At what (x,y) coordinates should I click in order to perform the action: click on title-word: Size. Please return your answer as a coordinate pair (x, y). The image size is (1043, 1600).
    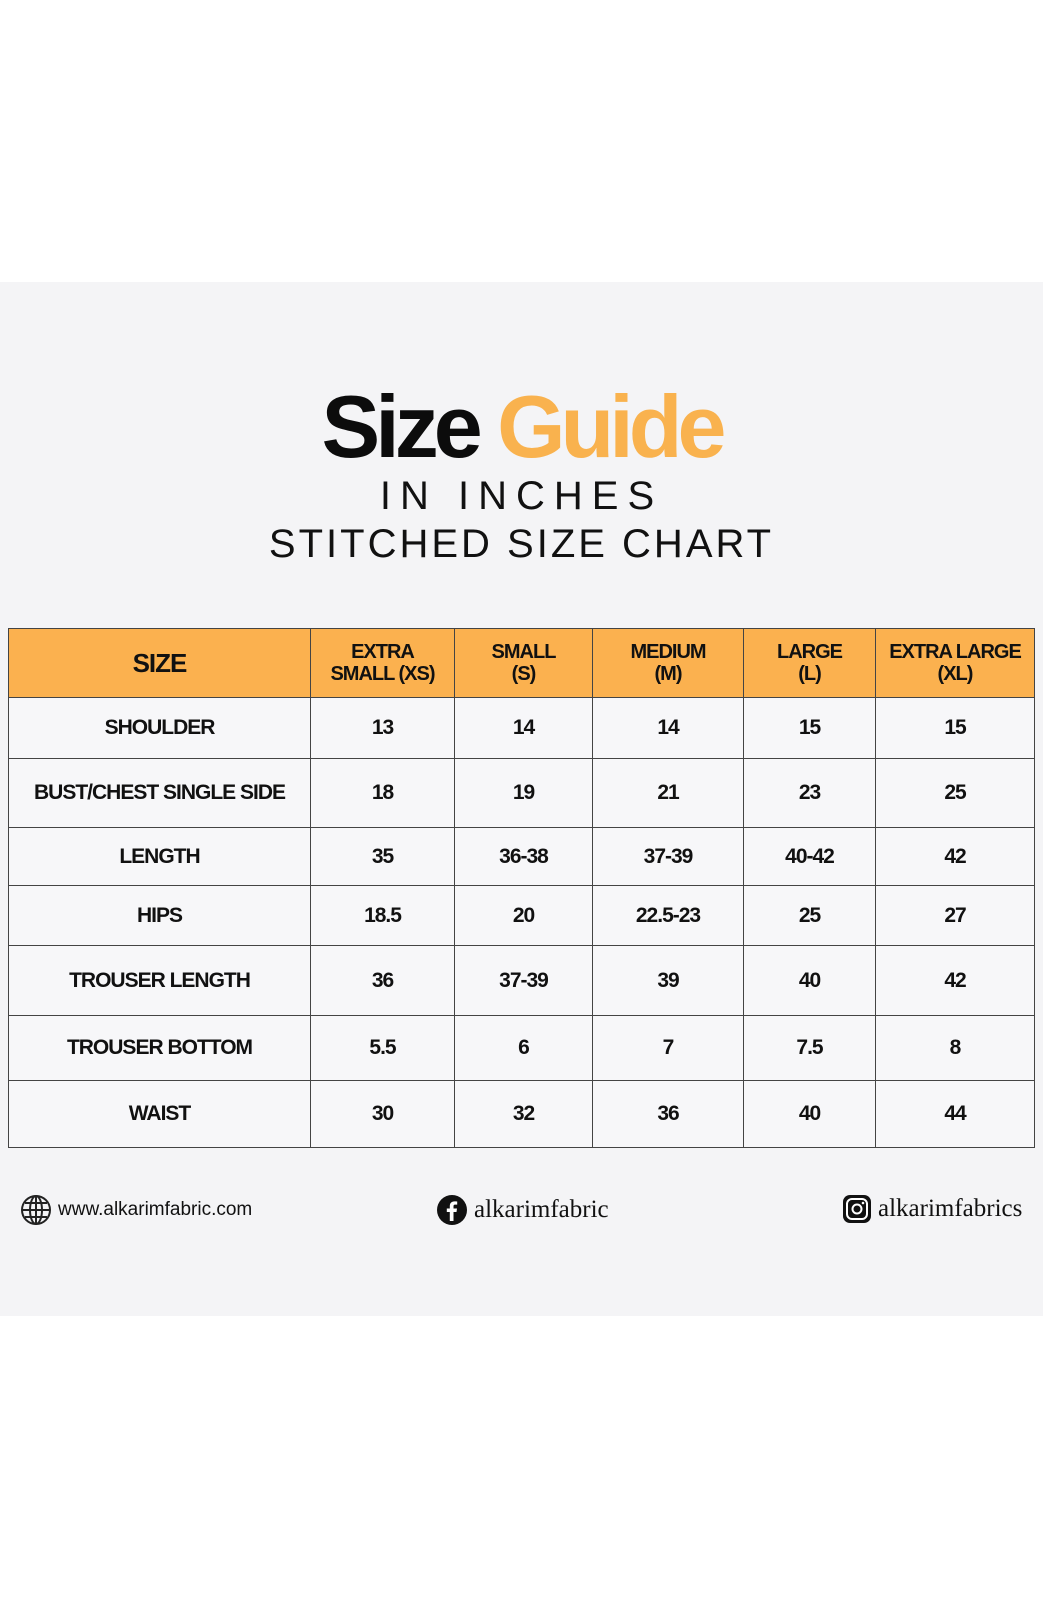
    Looking at the image, I should click on (402, 426).